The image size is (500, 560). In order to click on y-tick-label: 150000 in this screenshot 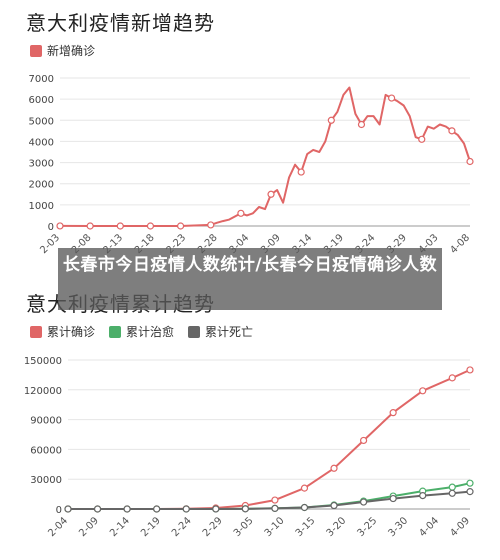, I will do `click(43, 361)`.